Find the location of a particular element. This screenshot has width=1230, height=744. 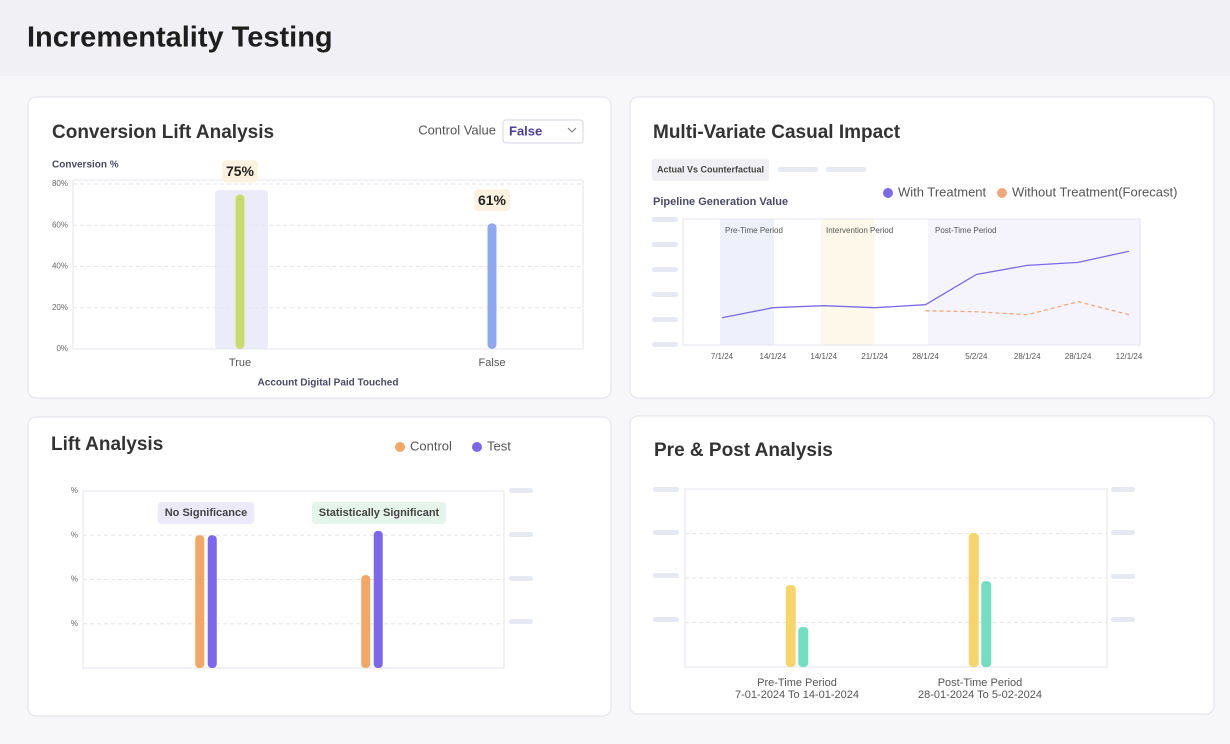

header-bar is located at coordinates (615, 38).